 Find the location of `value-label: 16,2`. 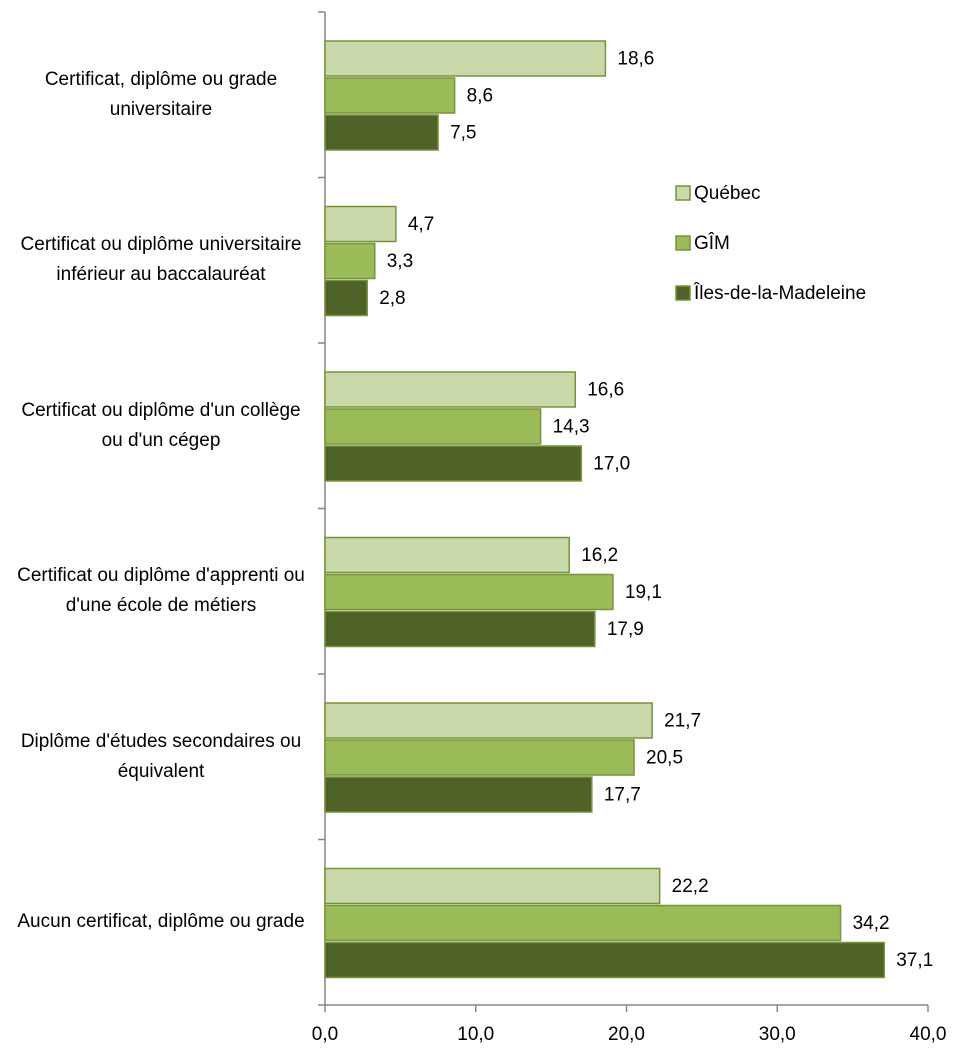

value-label: 16,2 is located at coordinates (599, 555).